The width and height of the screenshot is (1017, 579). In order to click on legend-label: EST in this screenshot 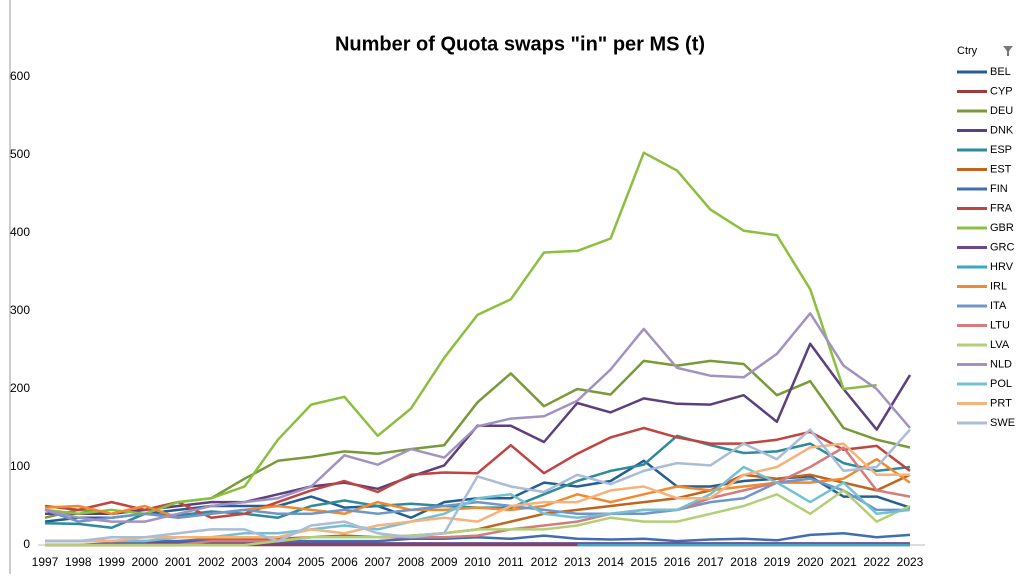, I will do `click(1001, 169)`.